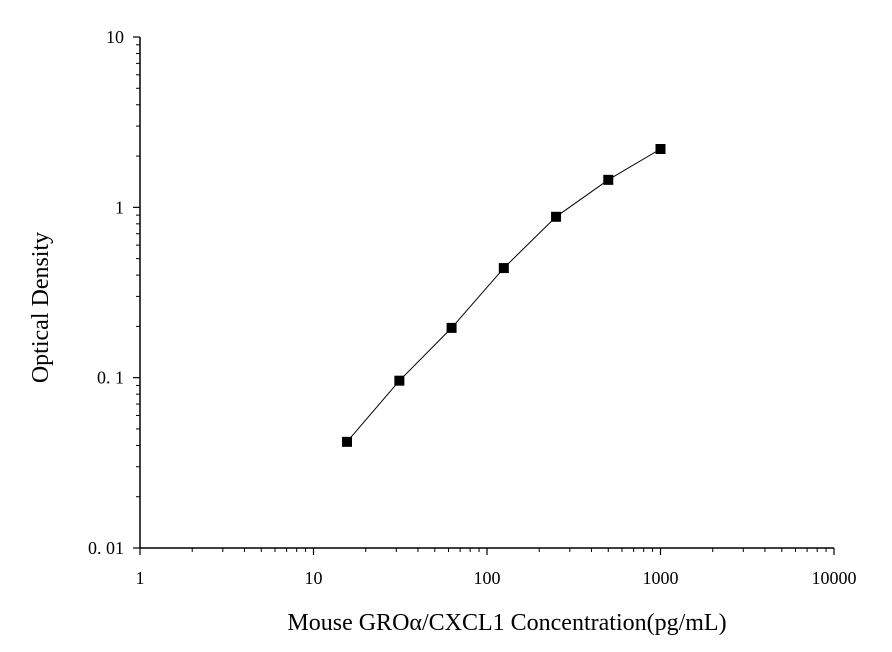 The image size is (892, 652). What do you see at coordinates (487, 578) in the screenshot?
I see `x-tick-label: 100` at bounding box center [487, 578].